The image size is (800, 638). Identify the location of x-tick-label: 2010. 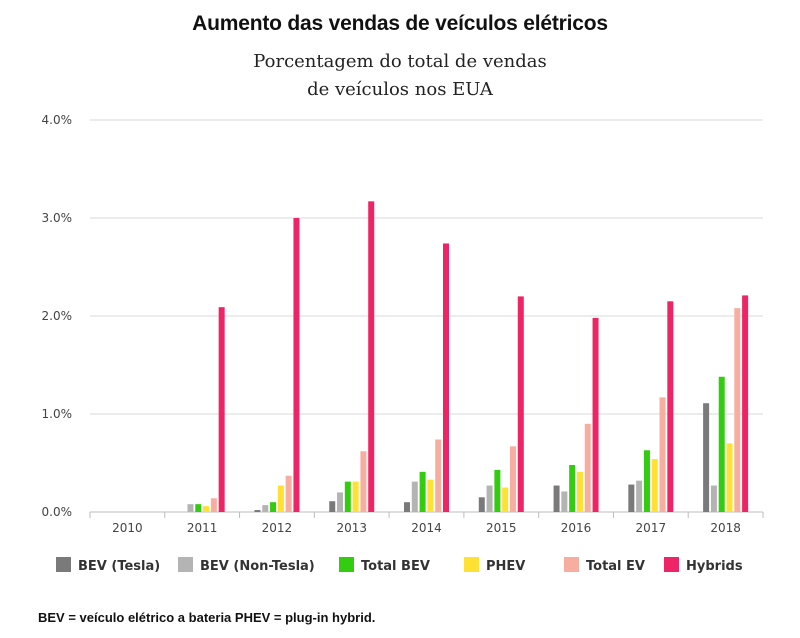
(127, 528).